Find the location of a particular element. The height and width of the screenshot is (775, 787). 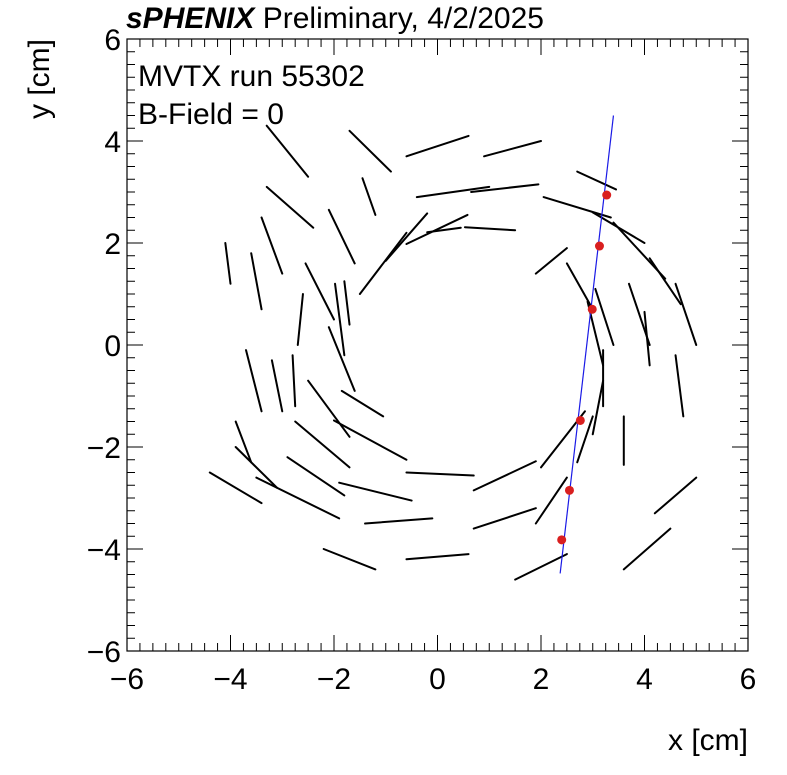

y-tick-label: 4 is located at coordinates (112, 142).